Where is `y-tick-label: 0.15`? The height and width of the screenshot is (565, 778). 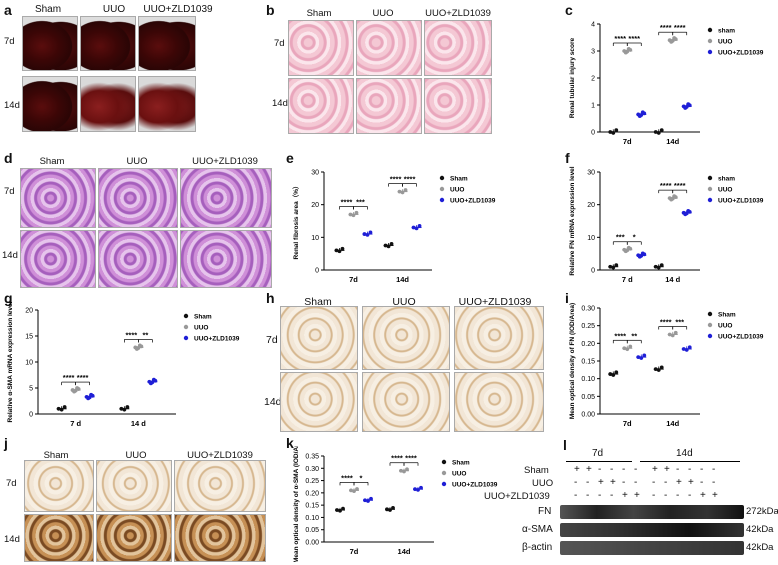 y-tick-label: 0.15 is located at coordinates (312, 506).